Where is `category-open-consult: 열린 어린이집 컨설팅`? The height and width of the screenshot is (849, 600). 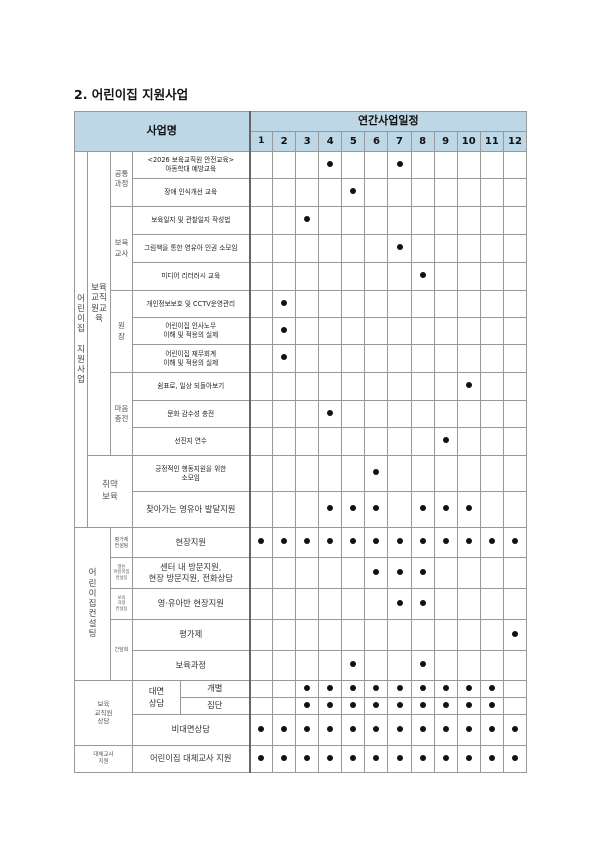 category-open-consult: 열린 어린이집 컨설팅 is located at coordinates (121, 573).